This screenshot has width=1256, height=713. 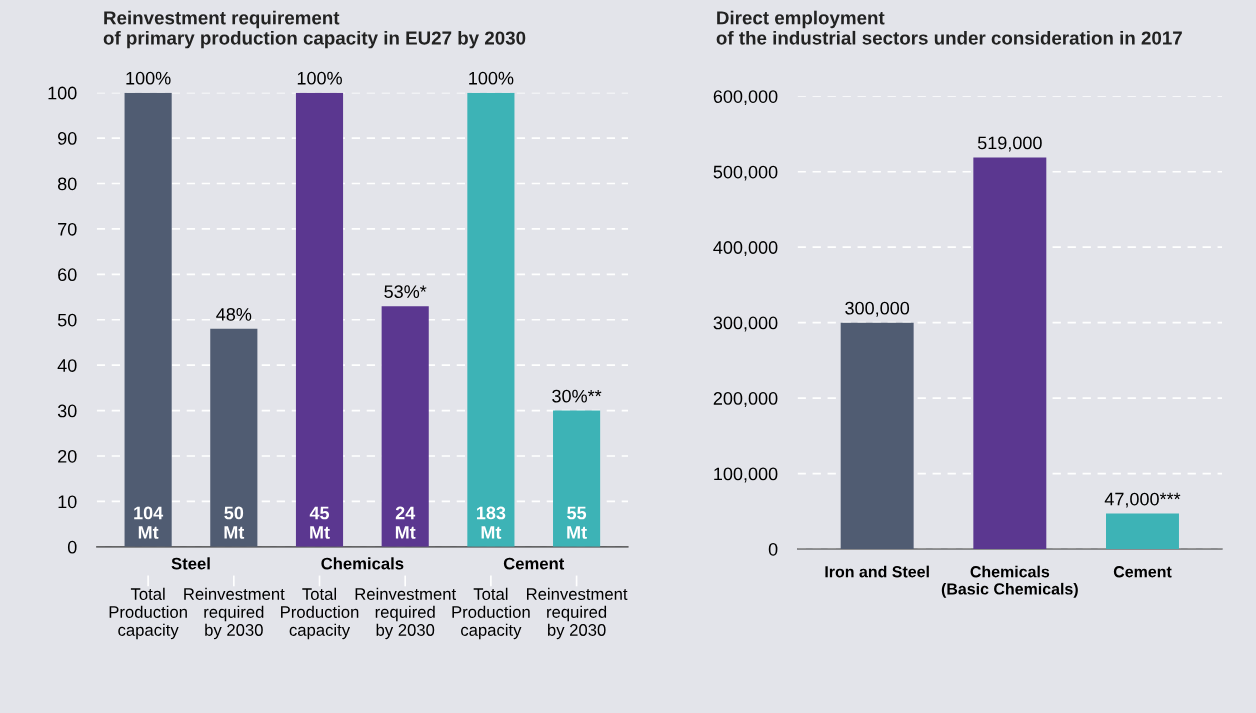 What do you see at coordinates (319, 522) in the screenshot?
I see `annotation: 45 Mt` at bounding box center [319, 522].